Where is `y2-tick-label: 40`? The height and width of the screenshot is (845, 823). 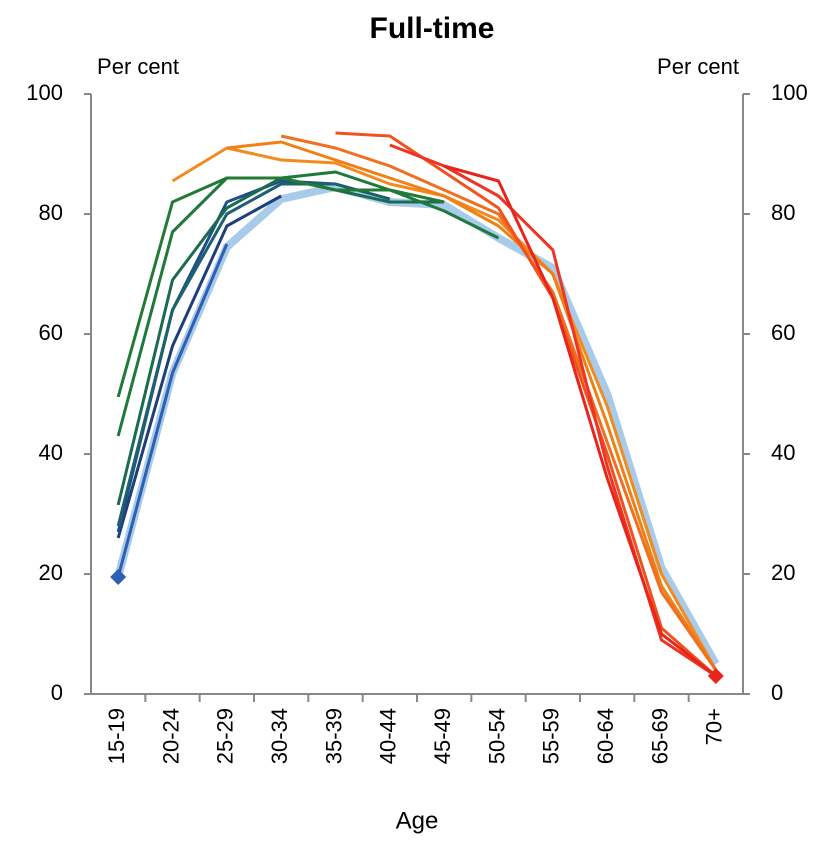
y2-tick-label: 40 is located at coordinates (783, 452).